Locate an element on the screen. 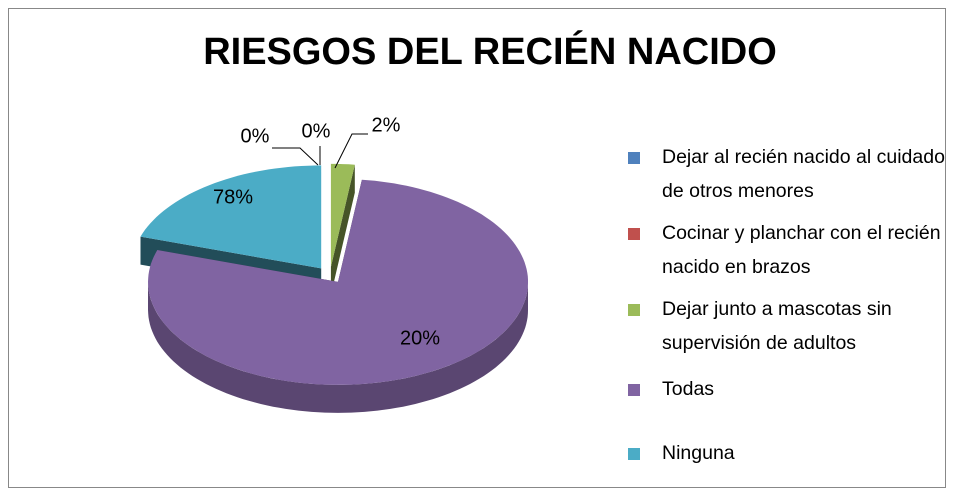  pie-slice-side is located at coordinates (342, 229).